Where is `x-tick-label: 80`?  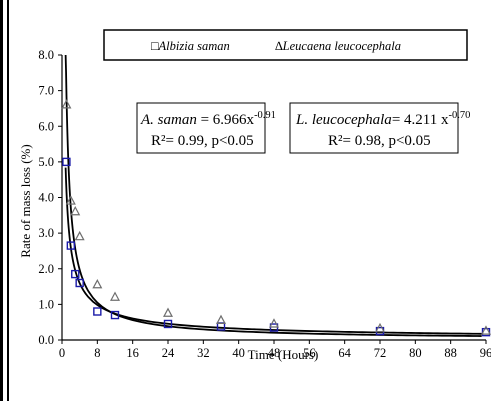 x-tick-label: 80 is located at coordinates (415, 353).